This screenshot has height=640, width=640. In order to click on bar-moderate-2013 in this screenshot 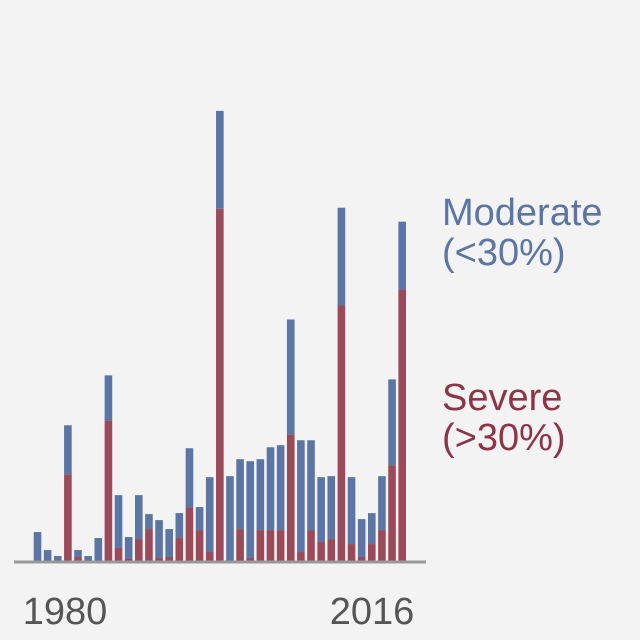, I will do `click(402, 255)`.